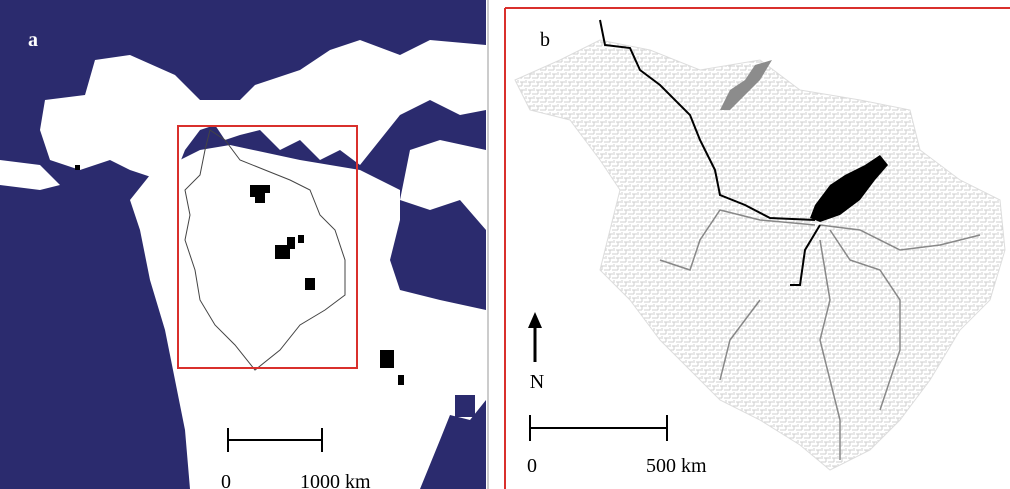 This screenshot has height=489, width=1010. Describe the element at coordinates (710, 152) in the screenshot. I see `main-river` at that location.